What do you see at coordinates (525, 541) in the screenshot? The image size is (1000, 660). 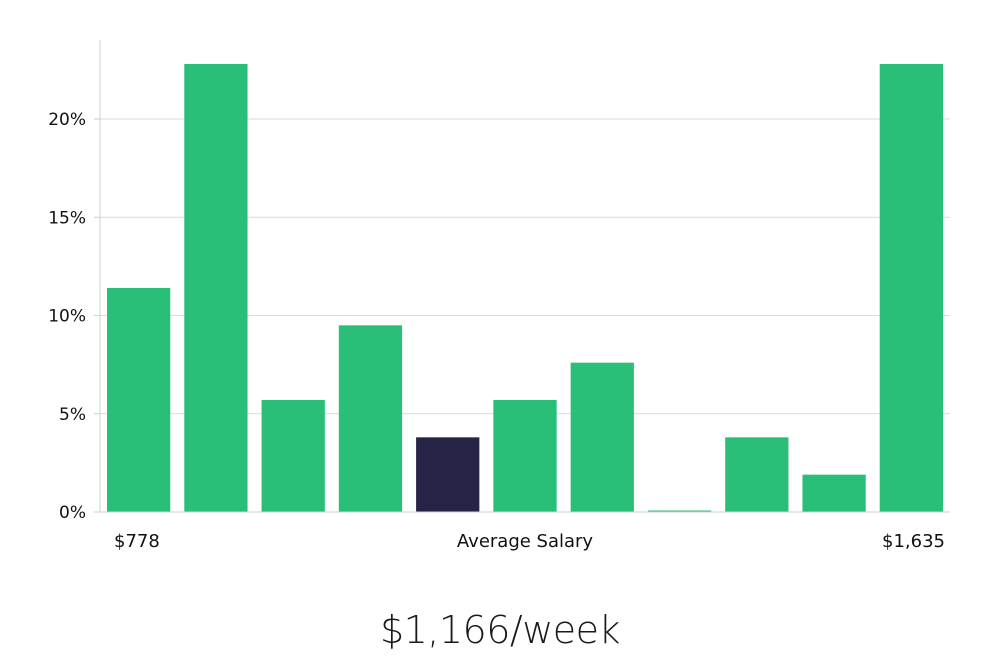 I see `x-label-average: Average Salary` at bounding box center [525, 541].